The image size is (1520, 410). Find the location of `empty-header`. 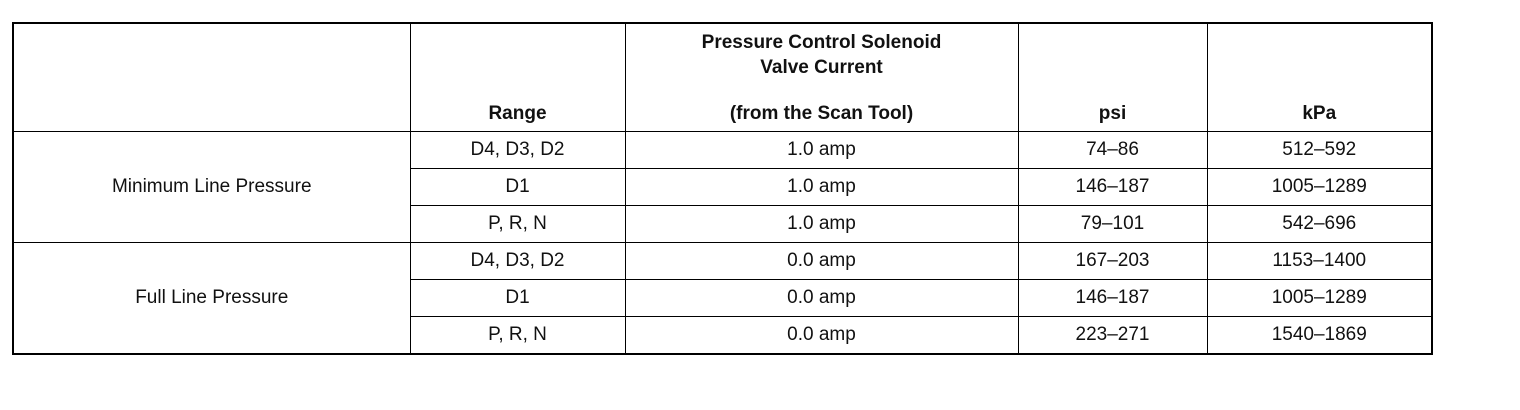

empty-header is located at coordinates (211, 77).